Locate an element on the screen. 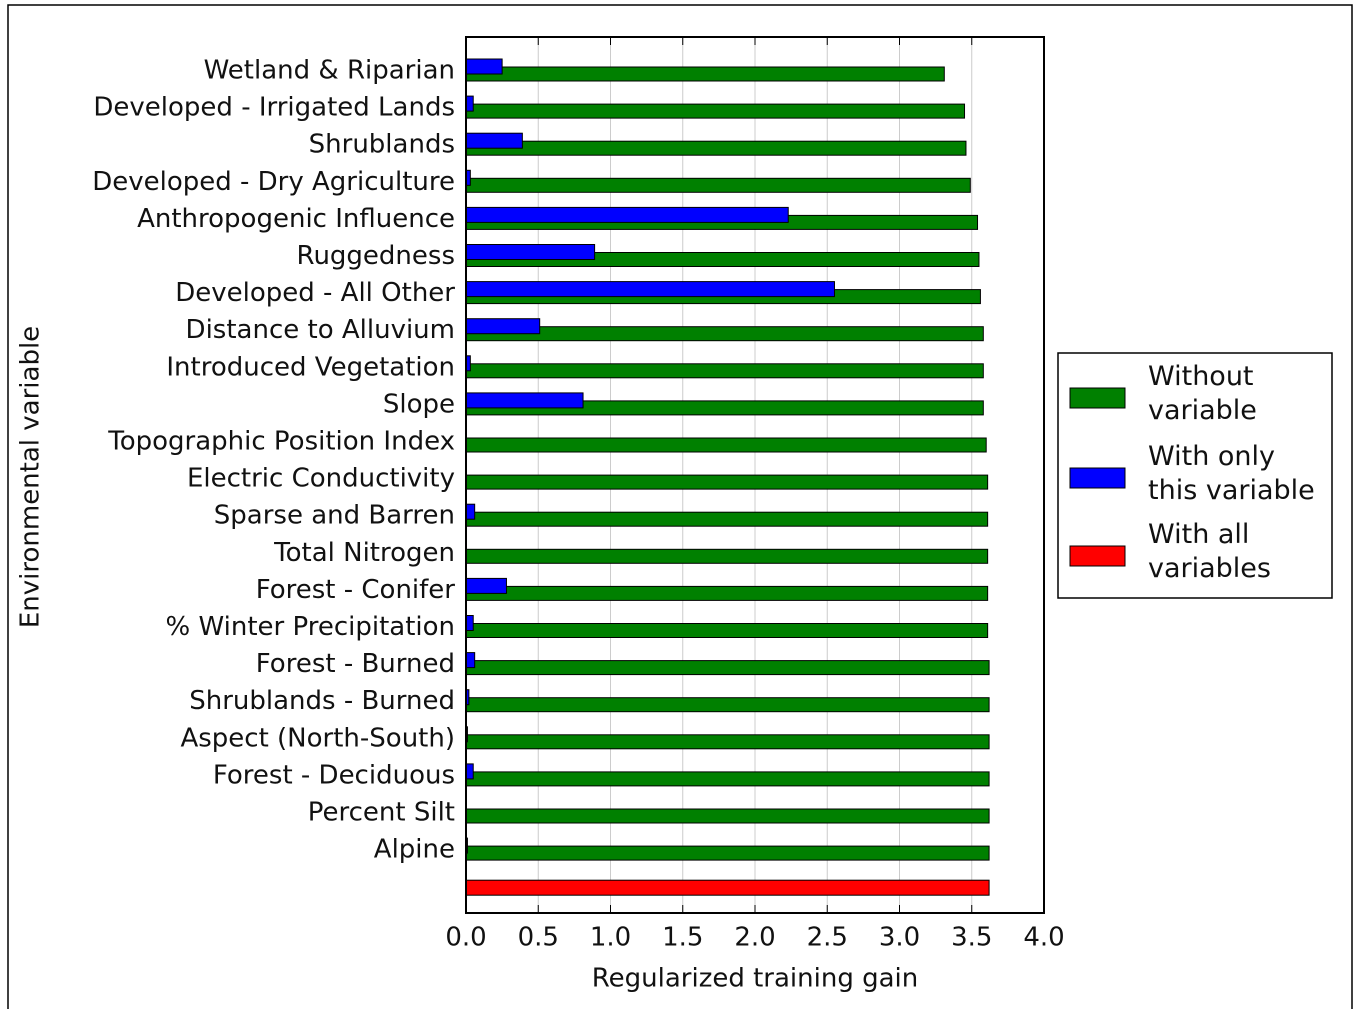 This screenshot has width=1354, height=1009. x-axis-label: Regularized training gain is located at coordinates (755, 979).